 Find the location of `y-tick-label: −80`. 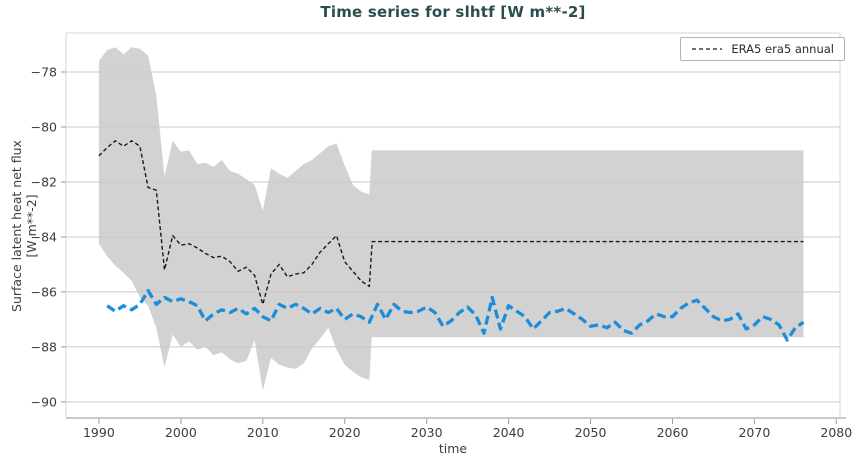

y-tick-label: −80 is located at coordinates (44, 127).